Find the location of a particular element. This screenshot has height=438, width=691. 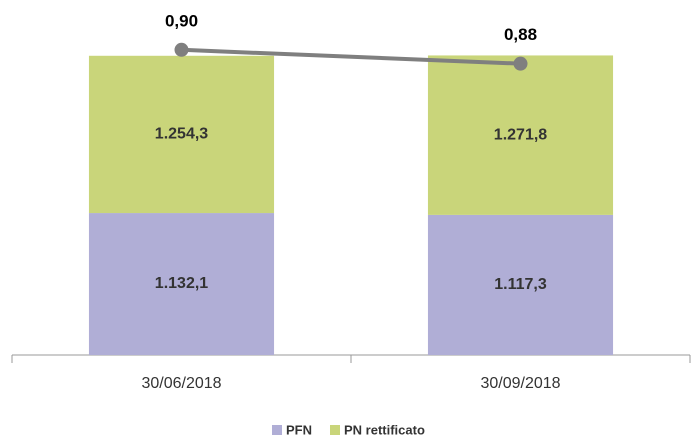

data-label: 1.254,3 is located at coordinates (181, 134).